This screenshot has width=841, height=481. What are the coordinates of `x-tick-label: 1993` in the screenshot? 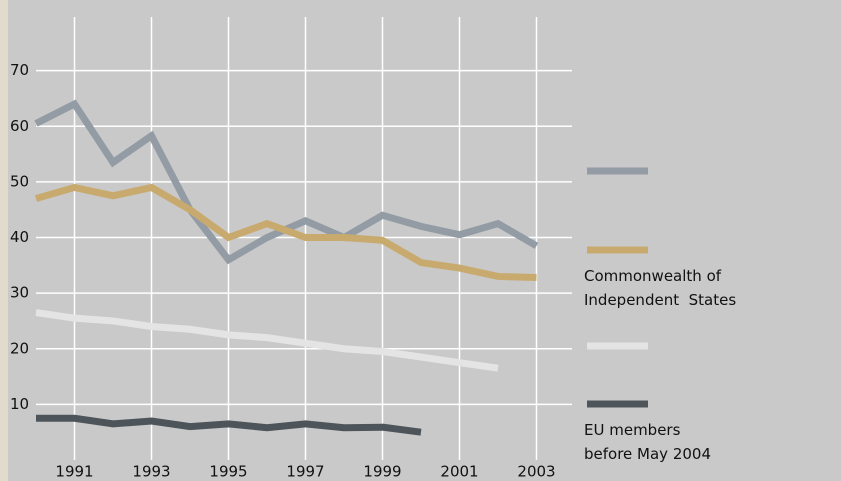 It's located at (151, 472).